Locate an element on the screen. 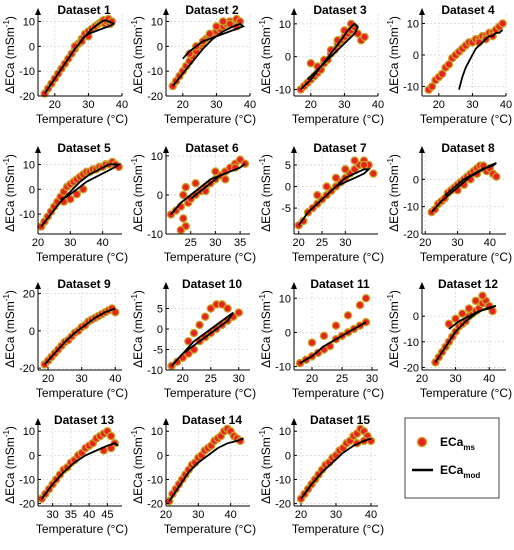 The height and width of the screenshot is (550, 514). panel-title: Dataset 8 is located at coordinates (468, 148).